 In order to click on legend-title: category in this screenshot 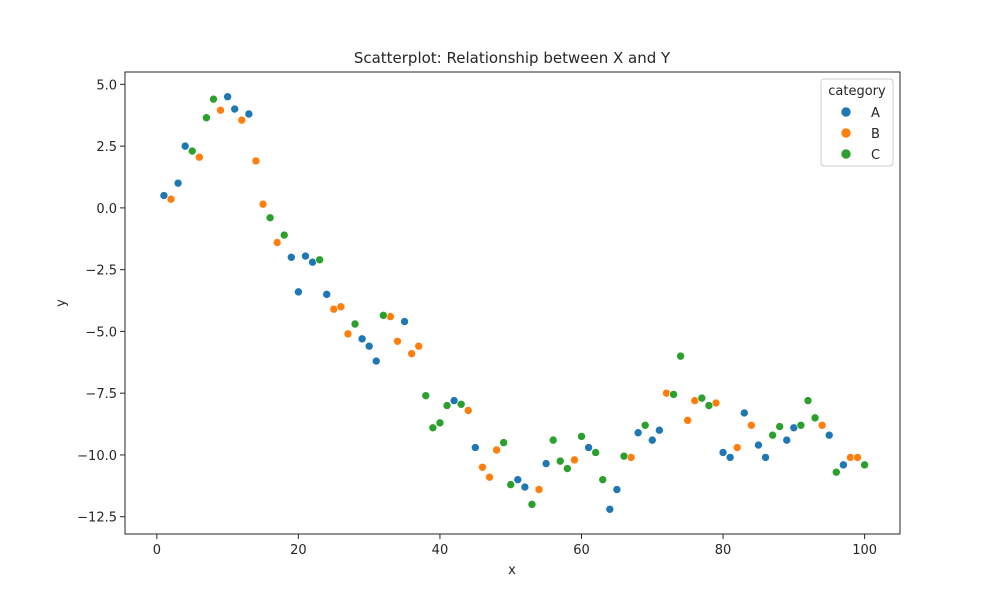, I will do `click(857, 91)`.